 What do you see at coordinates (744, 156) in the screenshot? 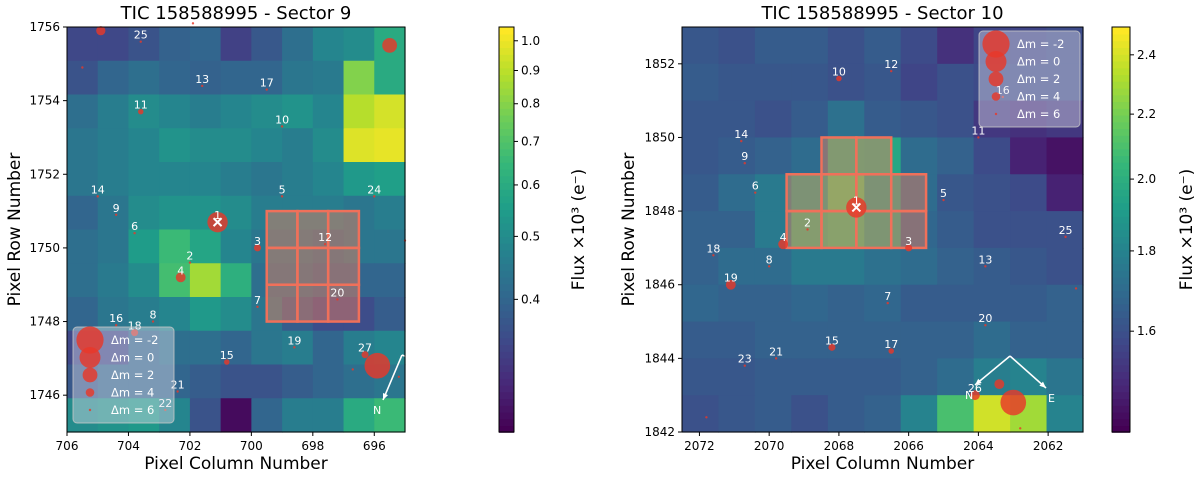
I see `star-label: 9` at bounding box center [744, 156].